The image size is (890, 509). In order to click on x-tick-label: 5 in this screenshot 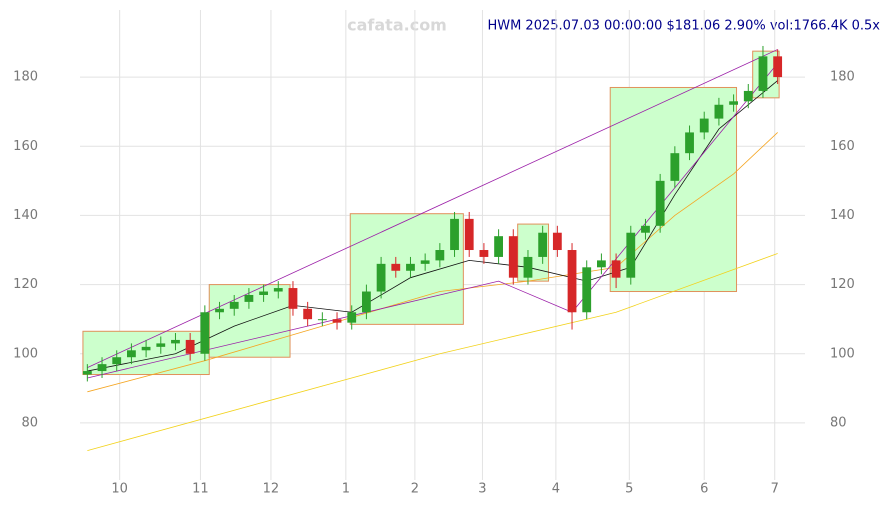, I will do `click(629, 489)`.